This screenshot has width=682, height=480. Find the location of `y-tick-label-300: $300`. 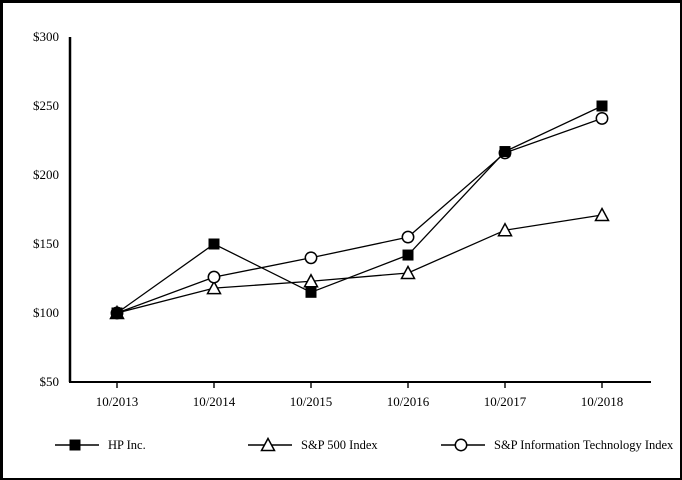

y-tick-label-300: $300 is located at coordinates (46, 36).